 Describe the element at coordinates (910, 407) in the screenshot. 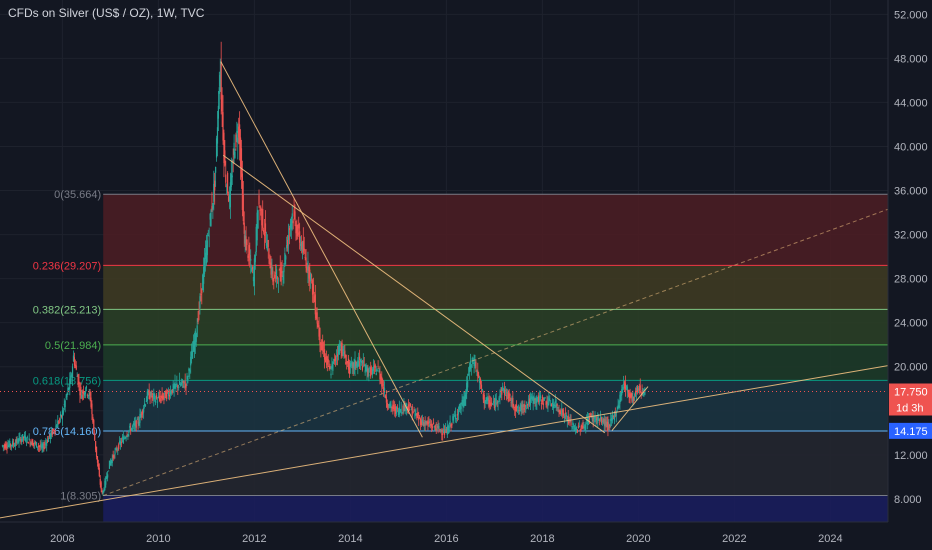

I see `countdown-badge` at that location.